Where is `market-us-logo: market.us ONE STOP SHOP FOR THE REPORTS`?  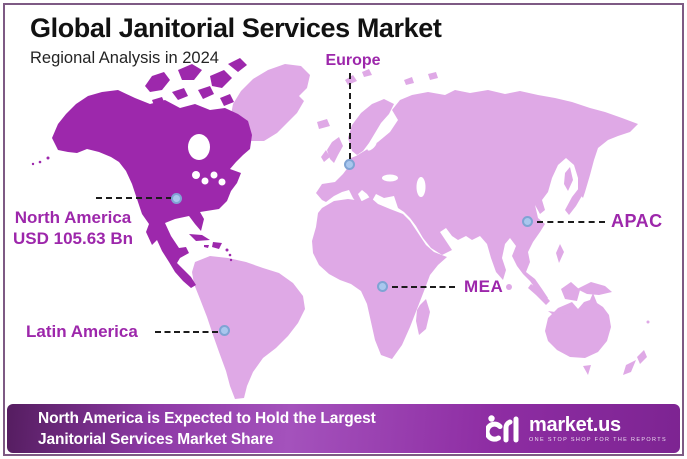 market-us-logo: market.us ONE STOP SHOP FOR THE REPORTS is located at coordinates (576, 429).